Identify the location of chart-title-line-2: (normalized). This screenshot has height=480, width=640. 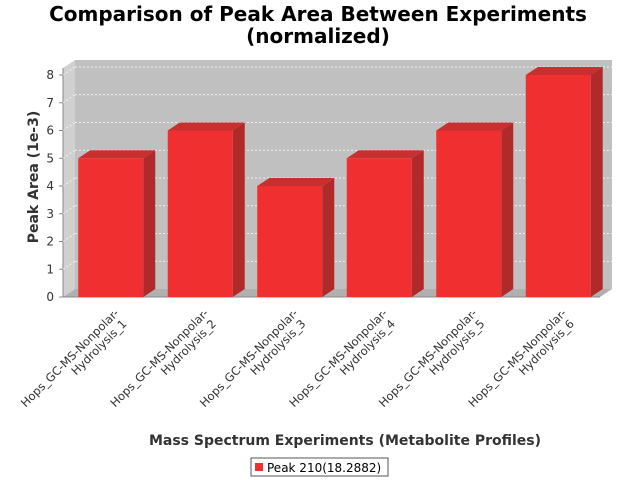
(318, 36).